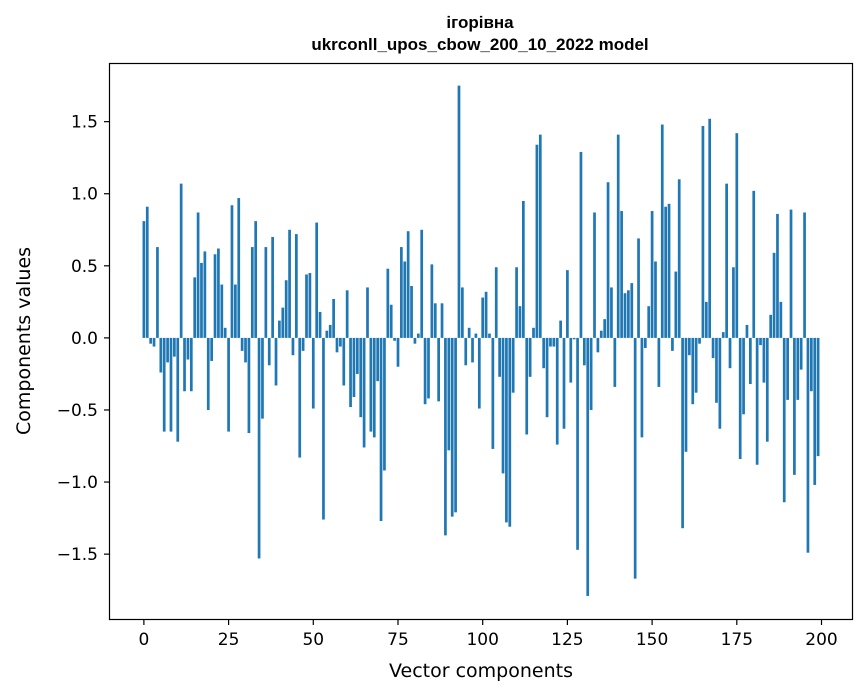  What do you see at coordinates (313, 640) in the screenshot?
I see `x-tick-label: 50` at bounding box center [313, 640].